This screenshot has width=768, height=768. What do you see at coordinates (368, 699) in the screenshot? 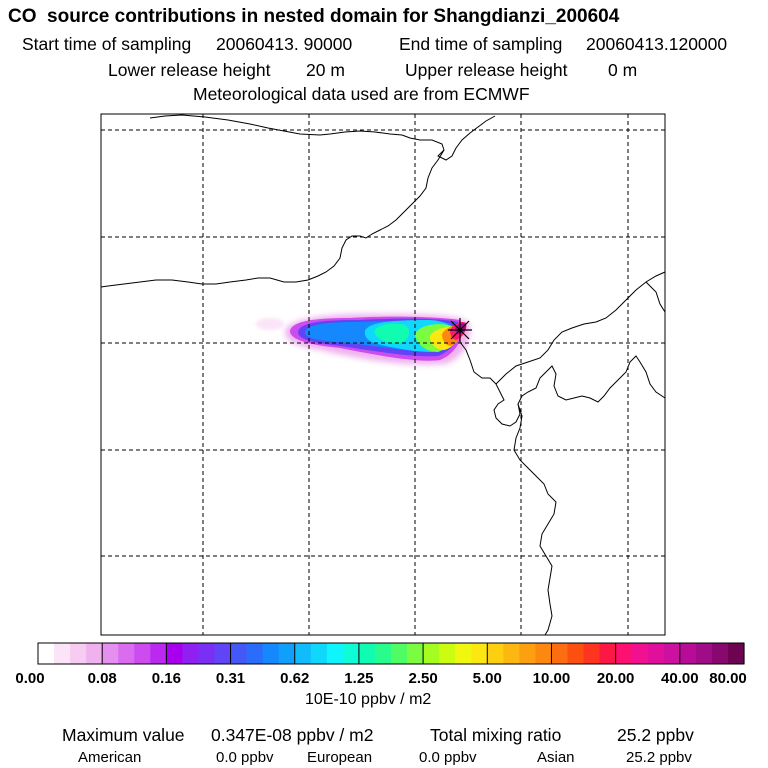
I see `colorbar-unit: 10E-10 ppbv / m2` at bounding box center [368, 699].